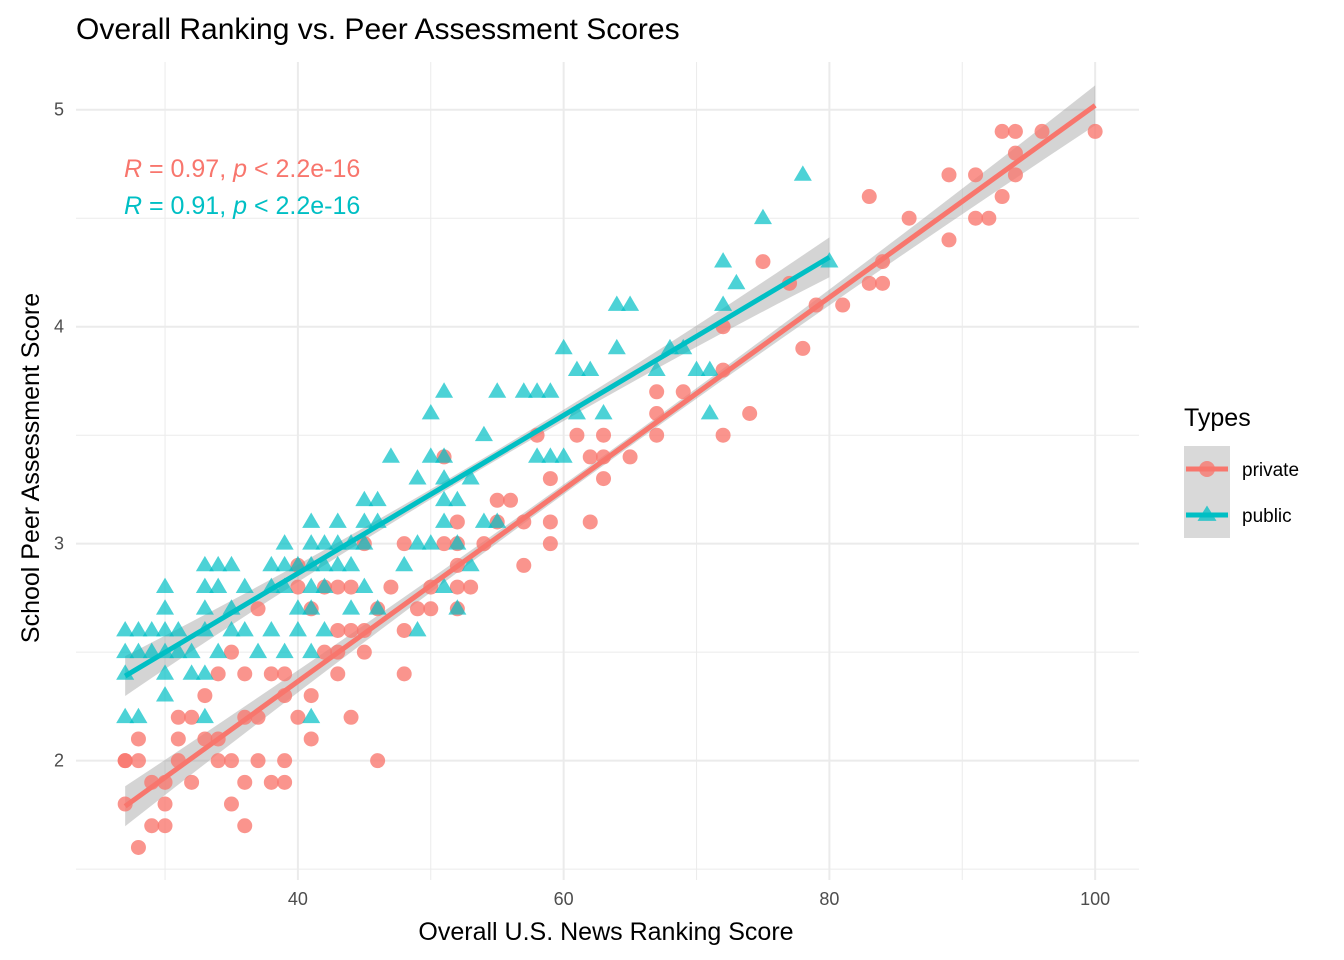  Describe the element at coordinates (1217, 418) in the screenshot. I see `legend-title: Types` at that location.